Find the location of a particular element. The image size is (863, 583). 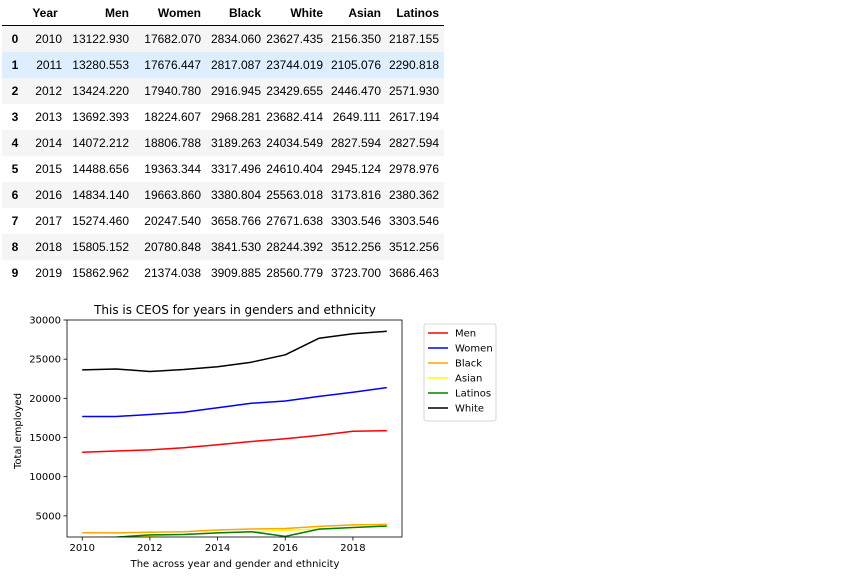

cell-year: 2012 is located at coordinates (48, 91).